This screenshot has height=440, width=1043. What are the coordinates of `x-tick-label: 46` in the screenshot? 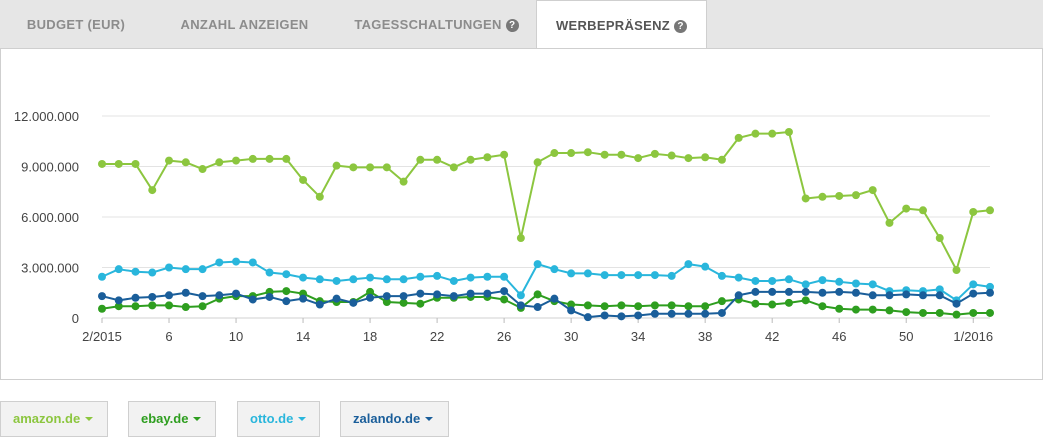 It's located at (839, 336).